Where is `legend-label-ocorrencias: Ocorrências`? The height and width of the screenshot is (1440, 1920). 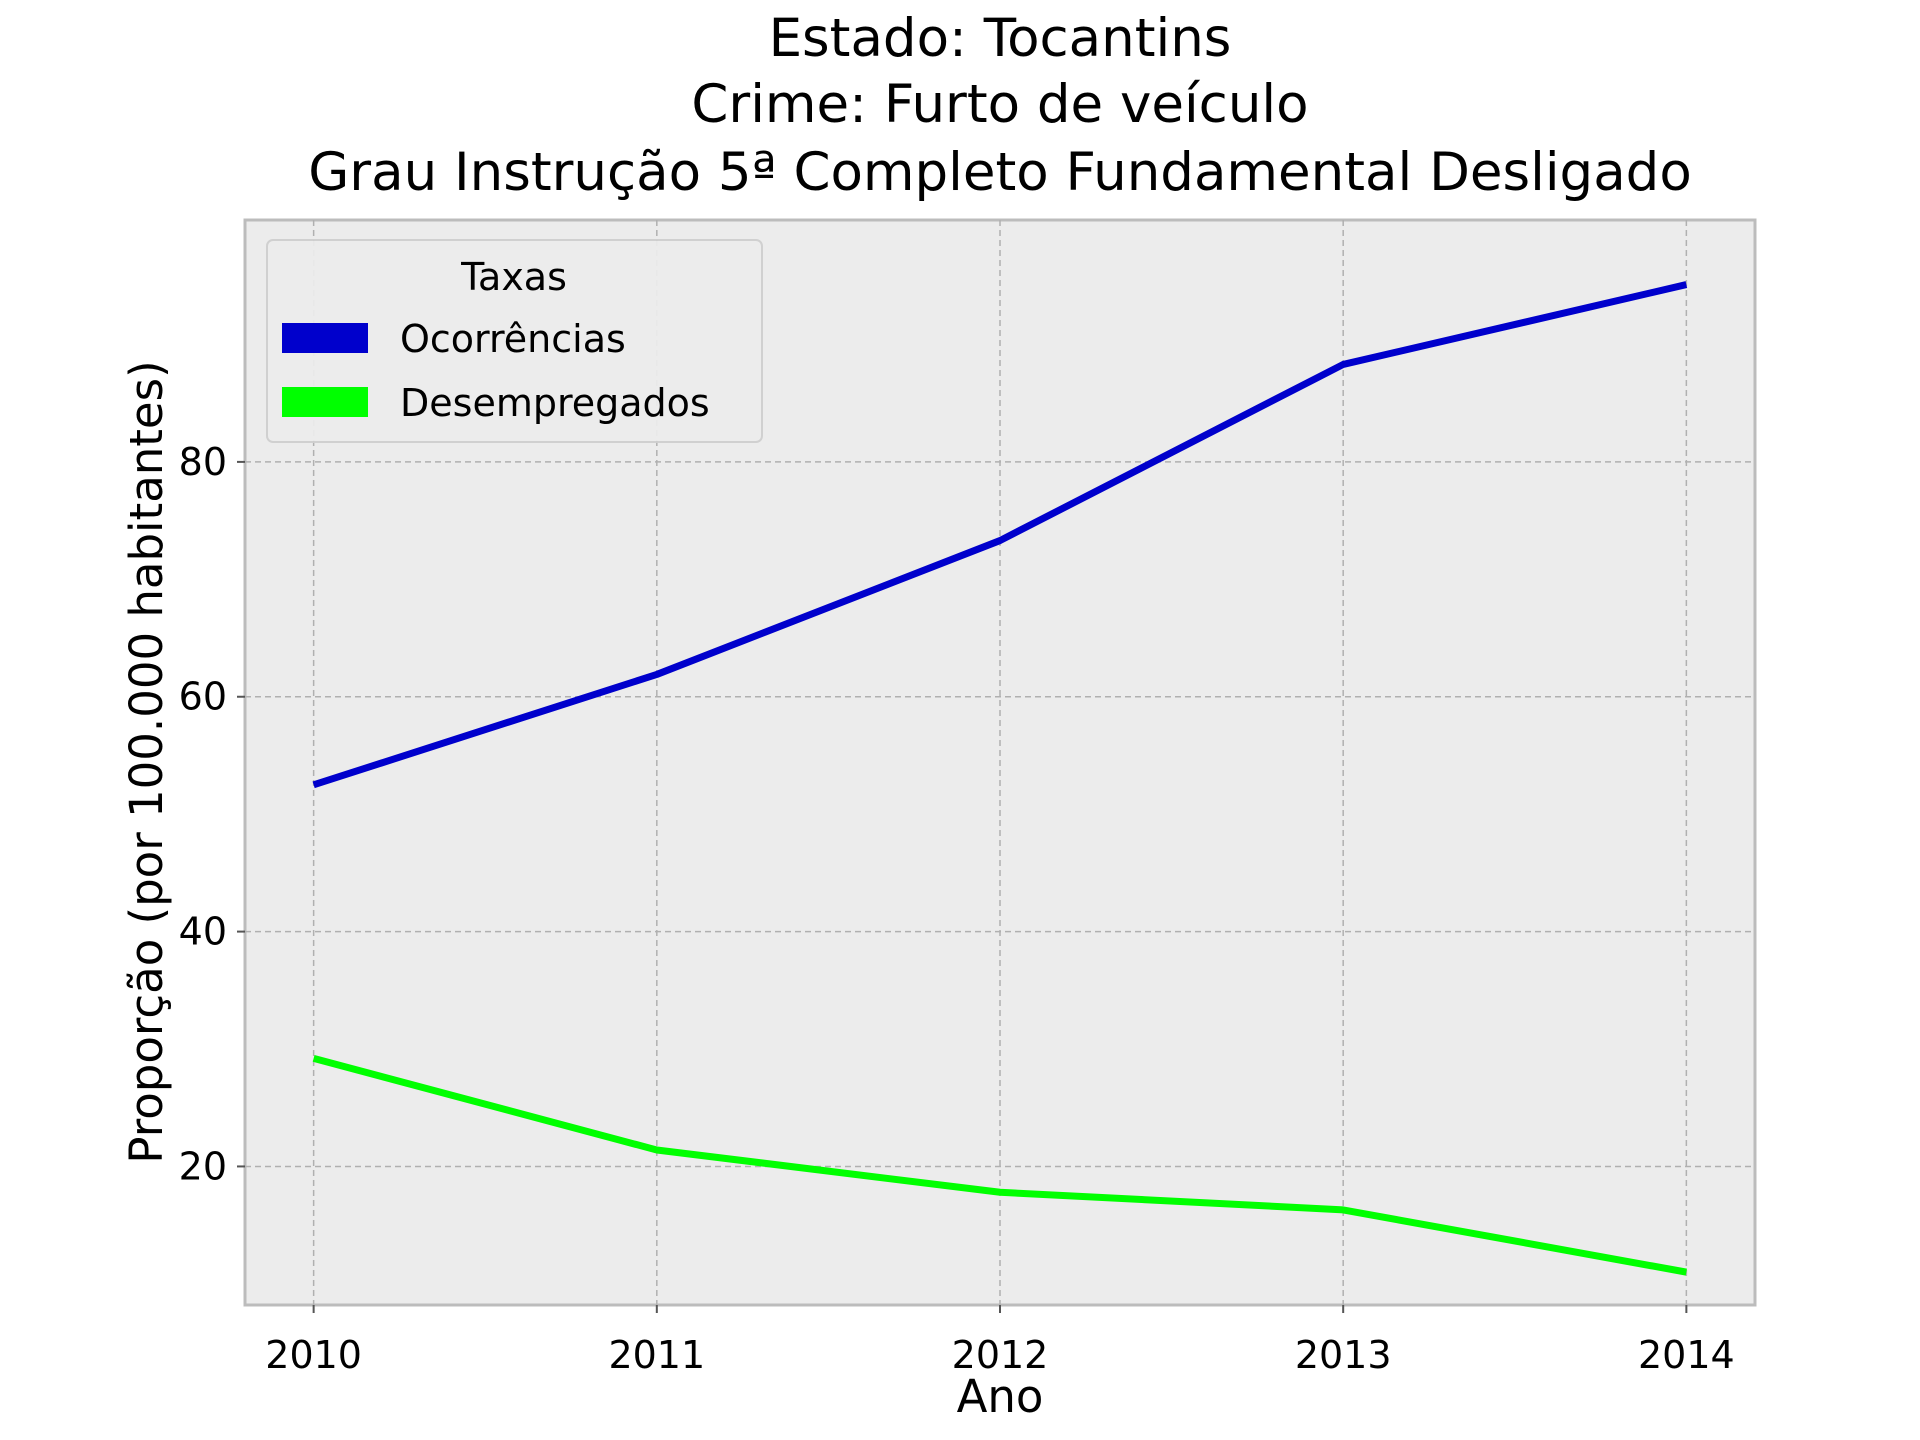
legend-label-ocorrencias: Ocorrências is located at coordinates (513, 339).